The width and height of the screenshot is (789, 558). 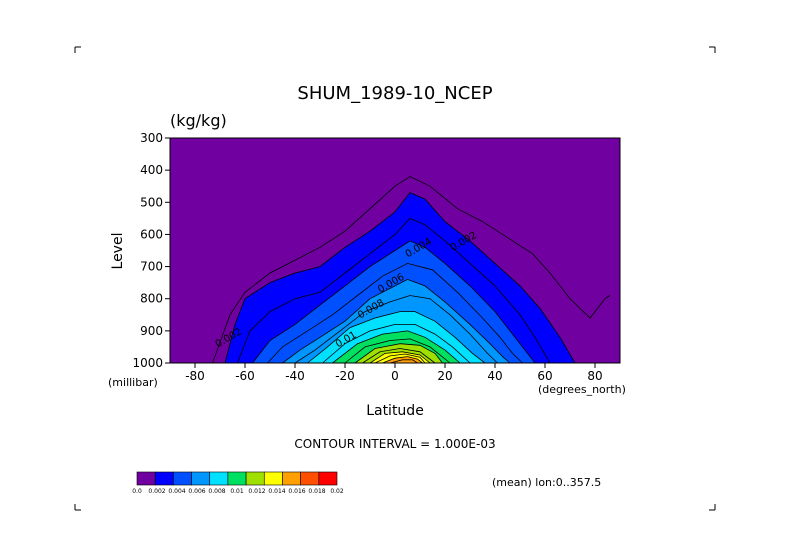 What do you see at coordinates (295, 376) in the screenshot?
I see `x-tick-label: -40` at bounding box center [295, 376].